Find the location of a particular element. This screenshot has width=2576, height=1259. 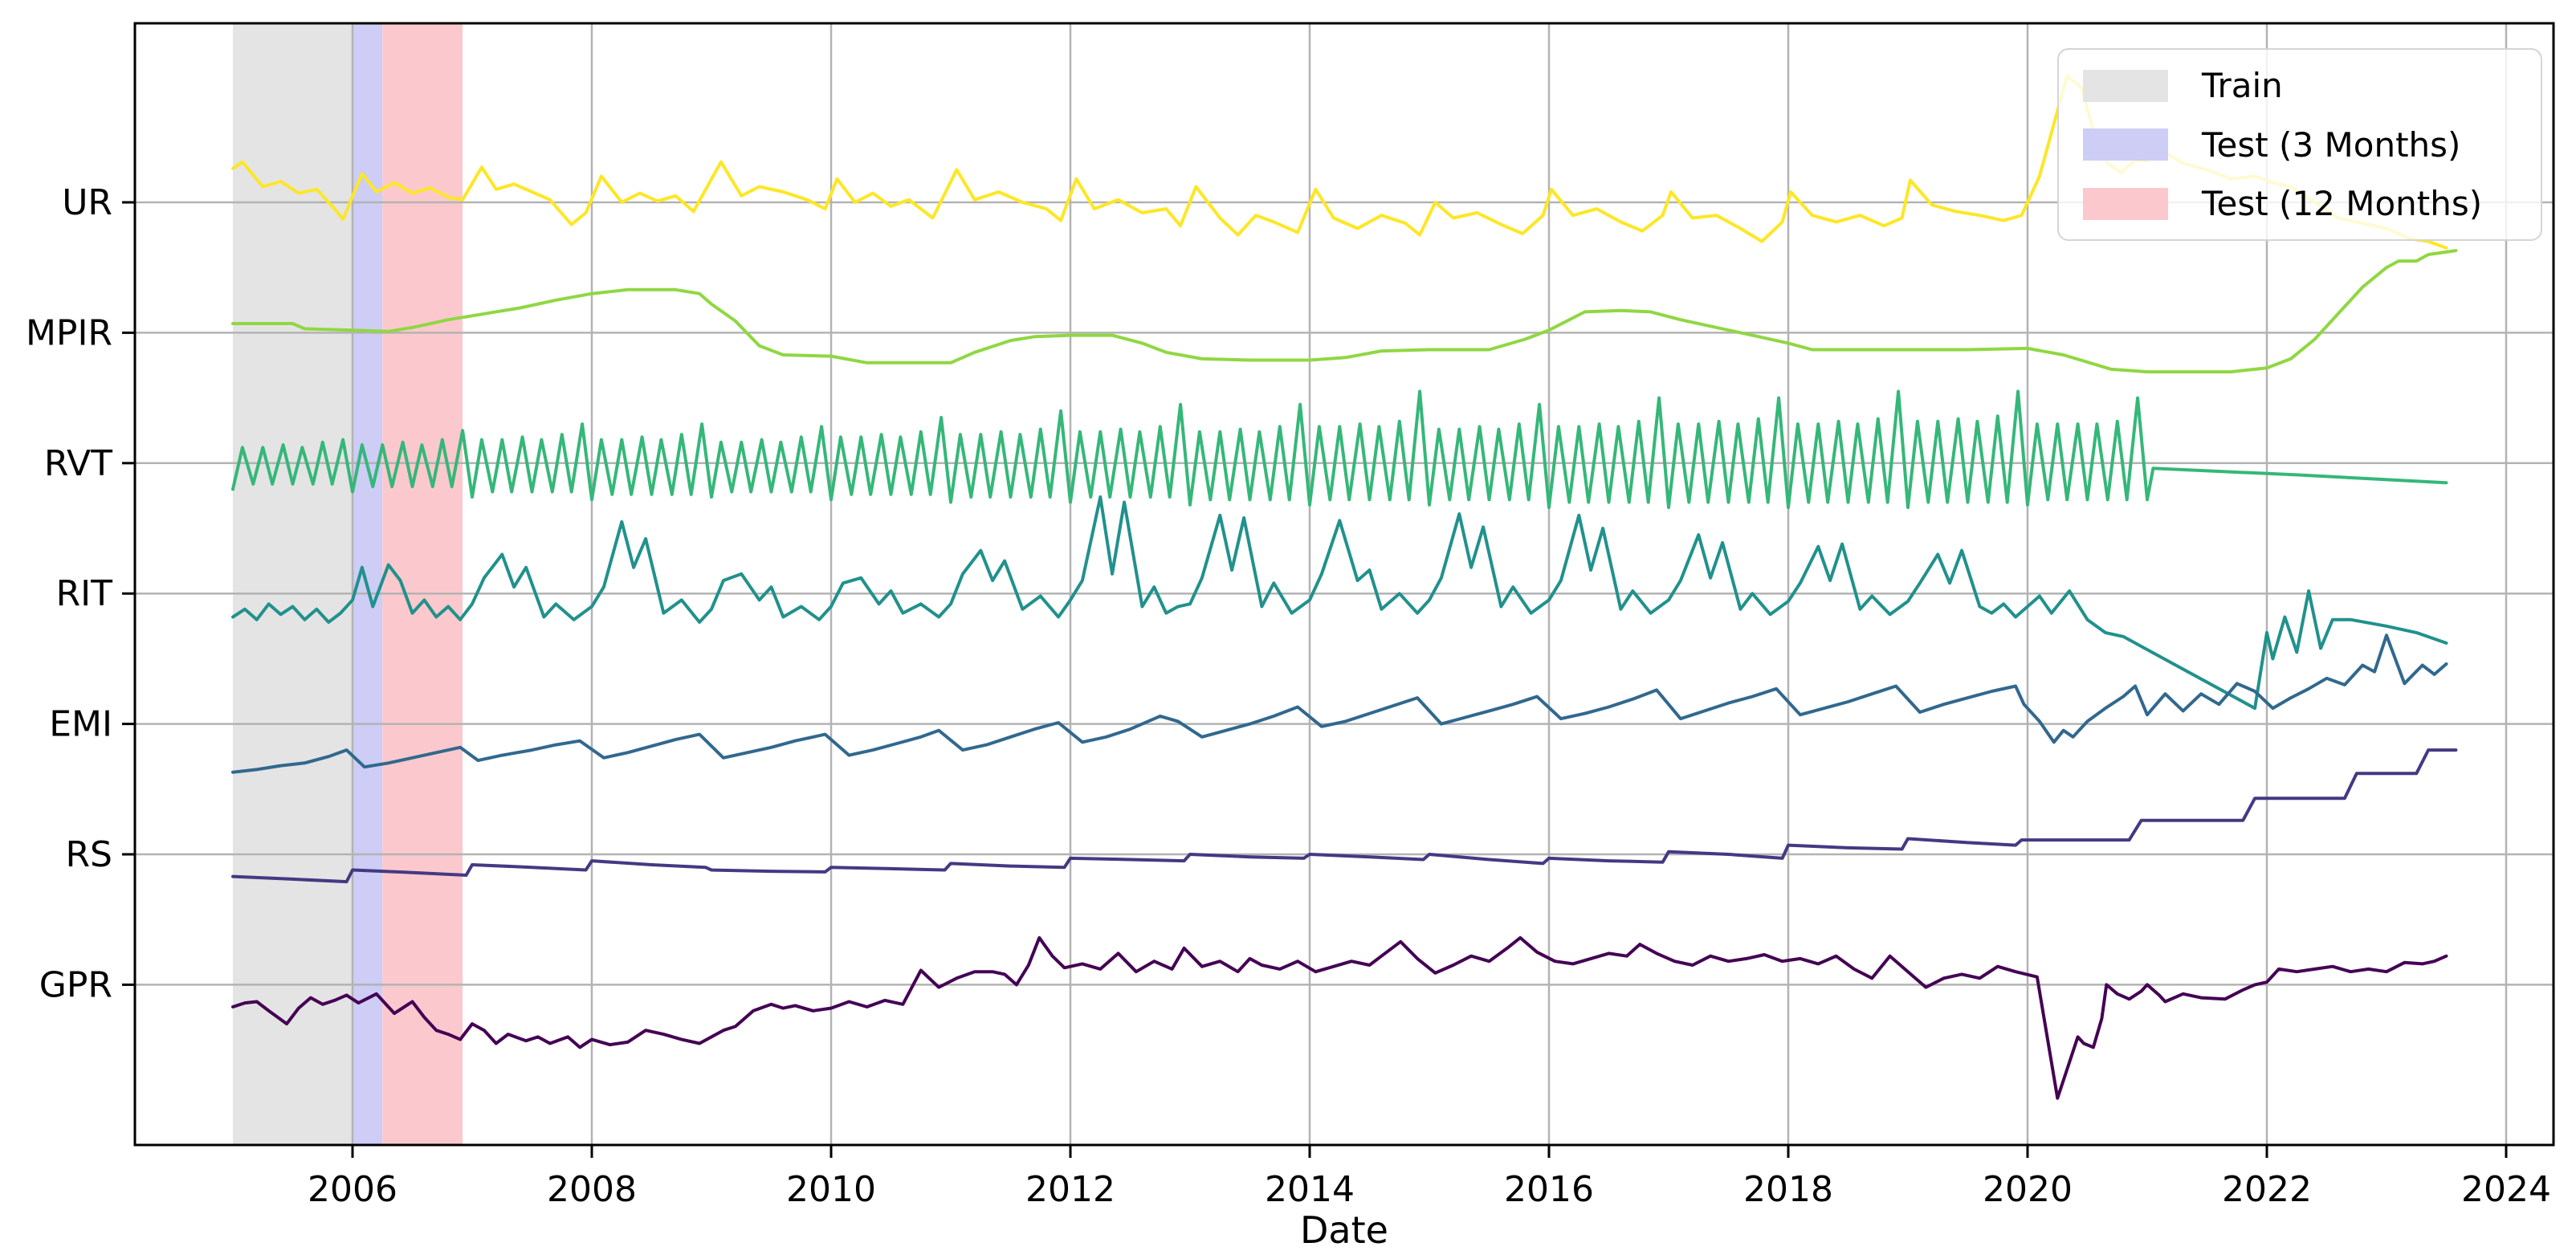

legend-item-test-3-months: Test (3 Months) is located at coordinates (2300, 145).